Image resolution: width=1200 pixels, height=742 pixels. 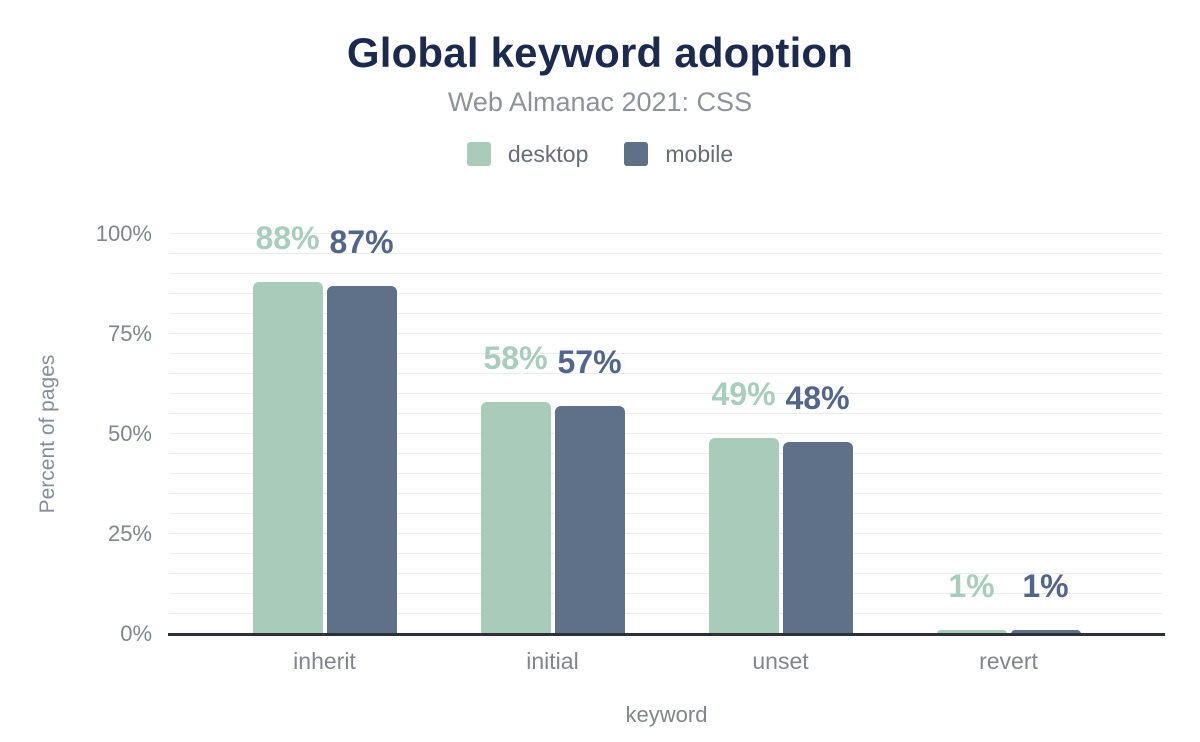 What do you see at coordinates (136, 633) in the screenshot?
I see `y-tick-label: 0%` at bounding box center [136, 633].